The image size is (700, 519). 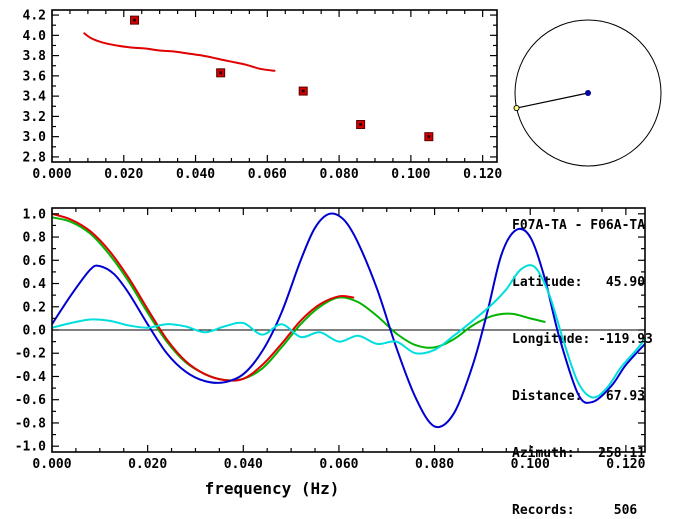 I want to click on svg-text: 0.2, so click(x=34, y=307).